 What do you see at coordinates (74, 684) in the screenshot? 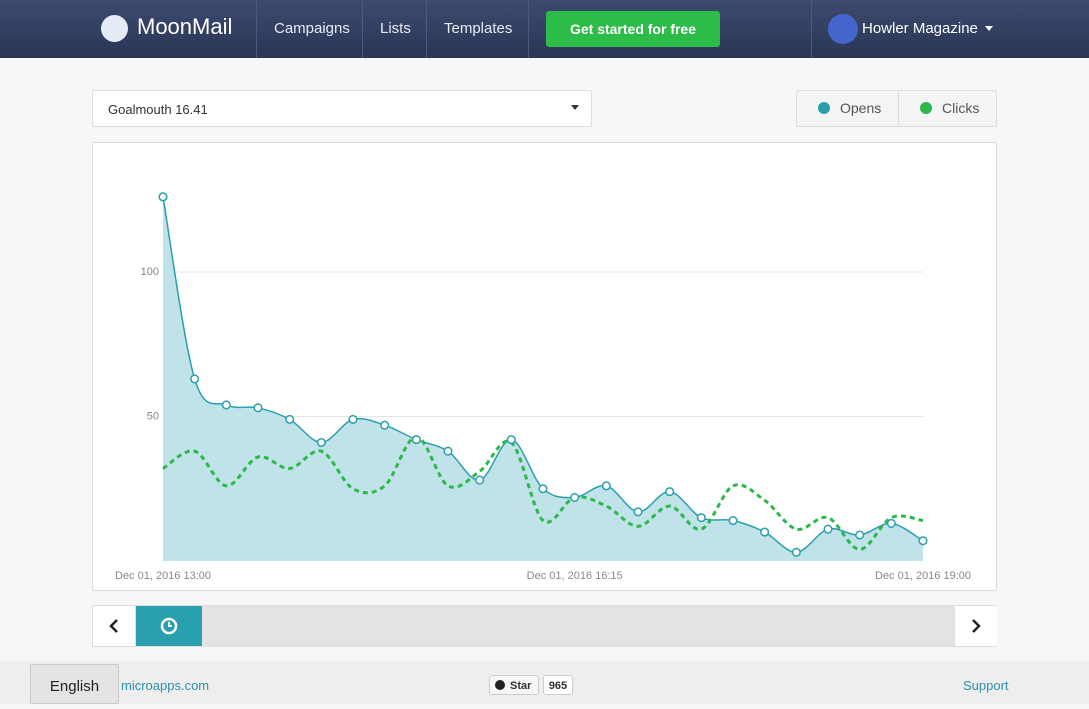
I see `language-button: English` at bounding box center [74, 684].